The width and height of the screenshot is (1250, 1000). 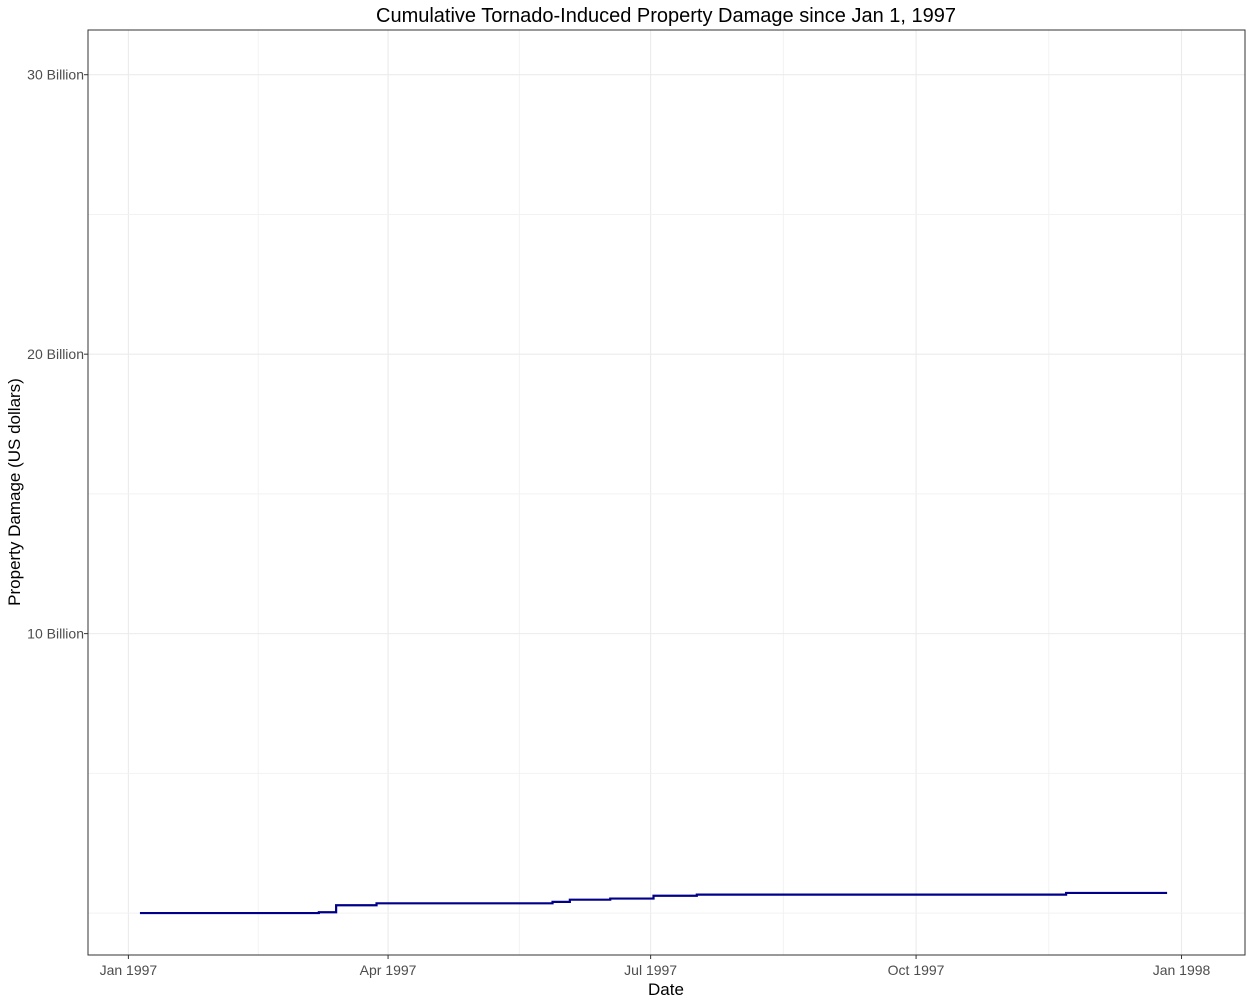 What do you see at coordinates (129, 970) in the screenshot?
I see `x-tick-label: Jan 1997` at bounding box center [129, 970].